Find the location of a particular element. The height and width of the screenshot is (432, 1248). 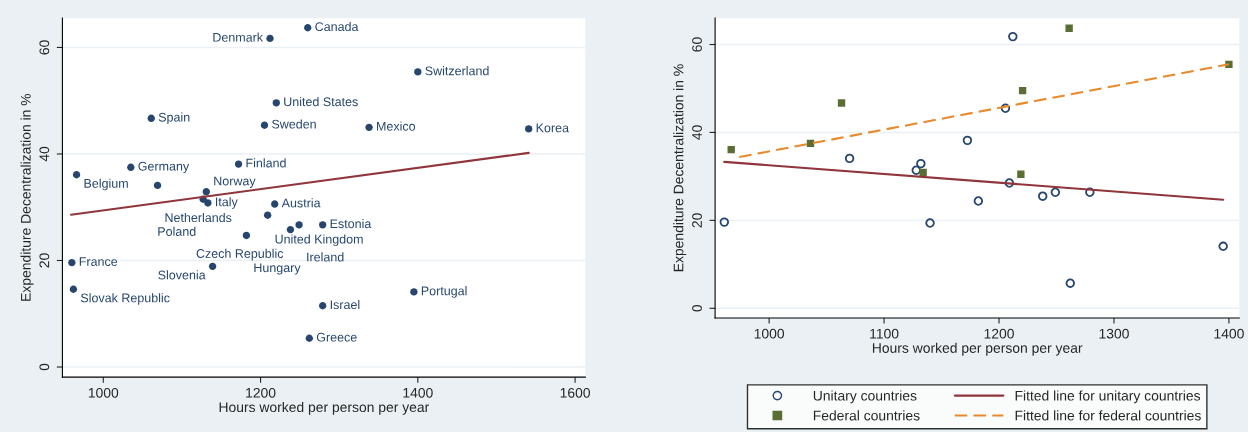

annotation: Sweden is located at coordinates (294, 124).